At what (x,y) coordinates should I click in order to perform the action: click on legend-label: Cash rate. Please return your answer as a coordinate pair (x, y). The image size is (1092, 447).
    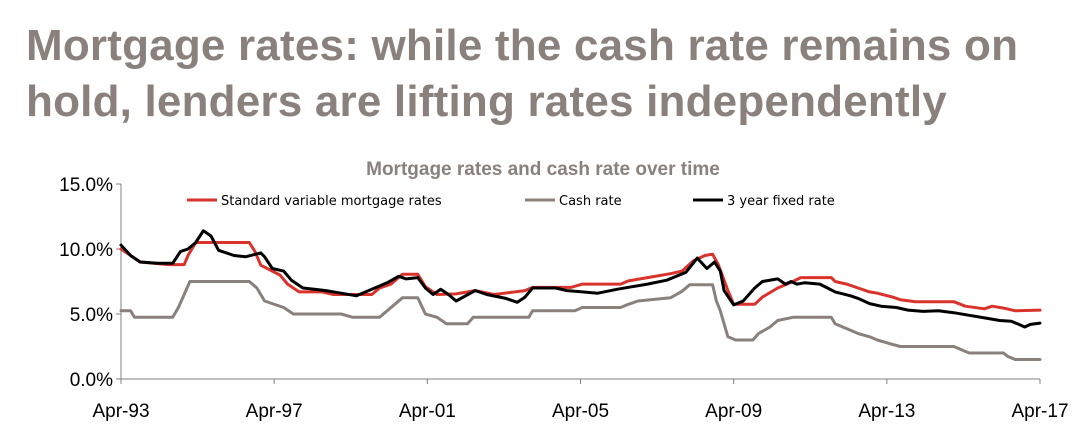
    Looking at the image, I should click on (590, 201).